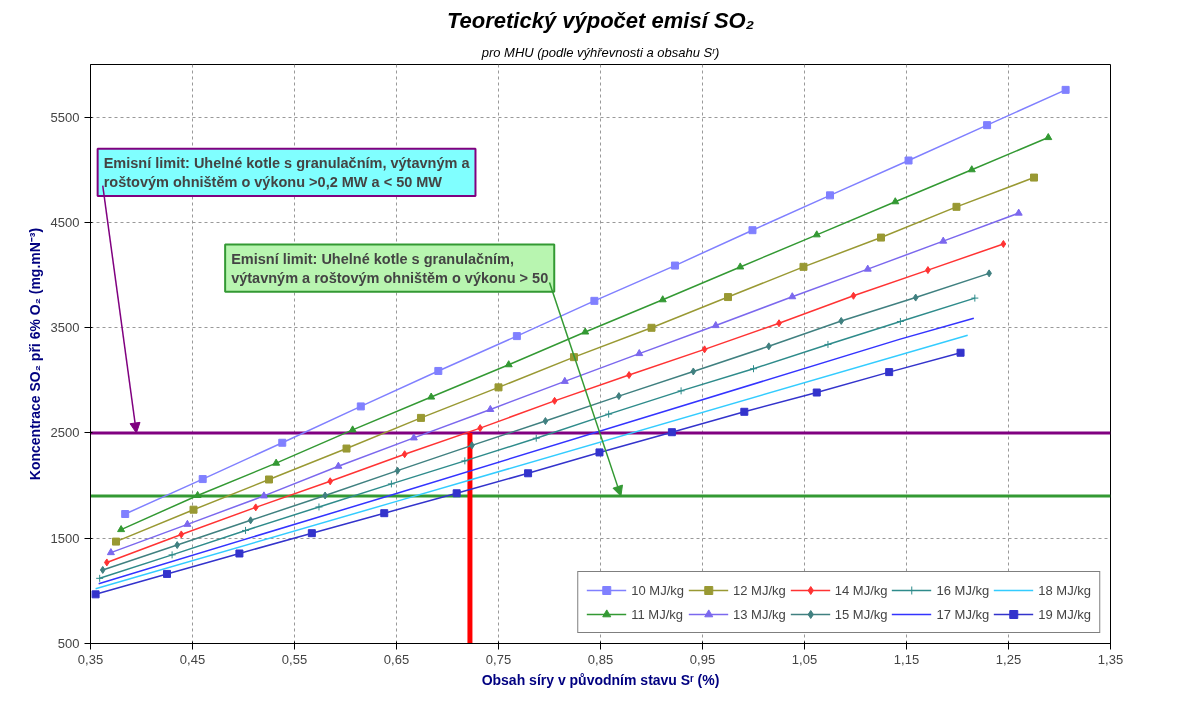 This screenshot has width=1186, height=706. What do you see at coordinates (65, 117) in the screenshot?
I see `y-tick-label: 5500` at bounding box center [65, 117].